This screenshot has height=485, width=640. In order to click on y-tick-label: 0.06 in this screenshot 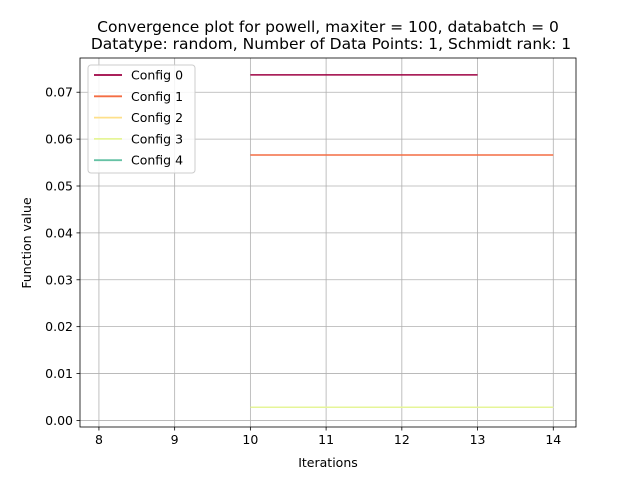, I will do `click(59, 139)`.